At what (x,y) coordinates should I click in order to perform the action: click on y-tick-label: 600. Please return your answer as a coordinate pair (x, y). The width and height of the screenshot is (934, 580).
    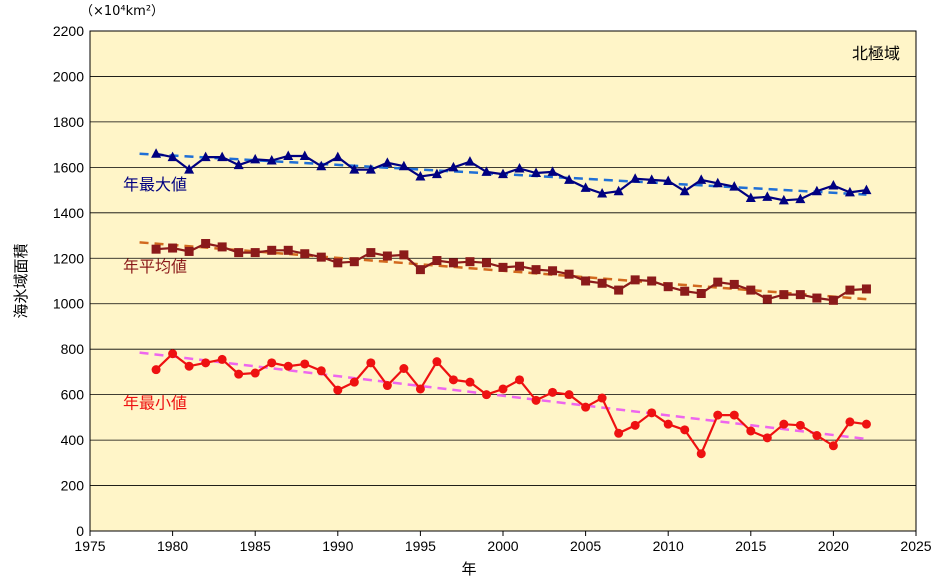
    Looking at the image, I should click on (73, 395).